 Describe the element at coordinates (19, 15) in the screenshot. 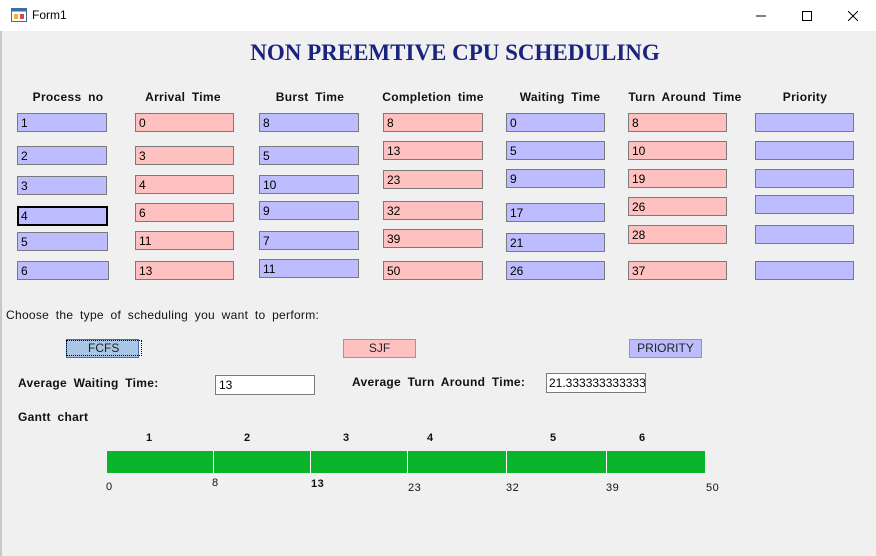

I see `form-icon` at that location.